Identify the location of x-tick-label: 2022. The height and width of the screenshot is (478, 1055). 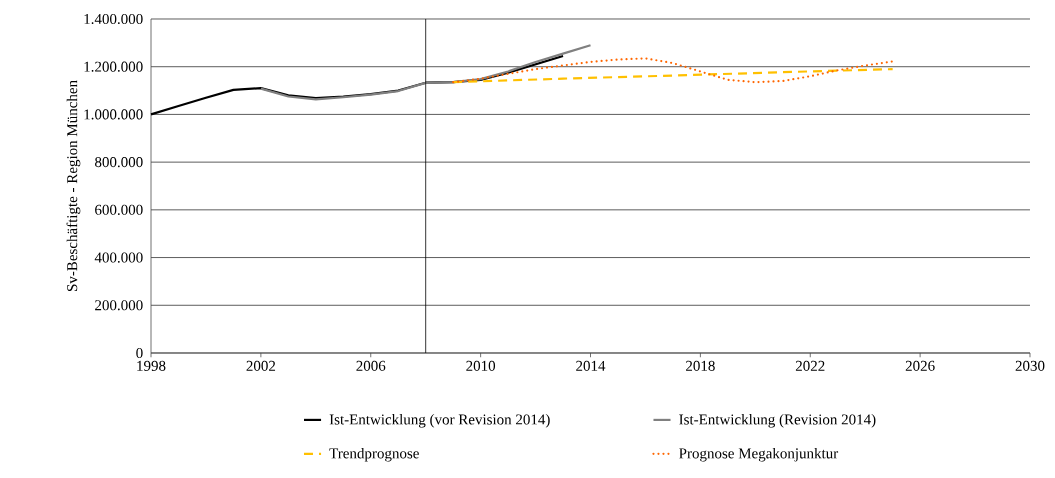
(810, 365).